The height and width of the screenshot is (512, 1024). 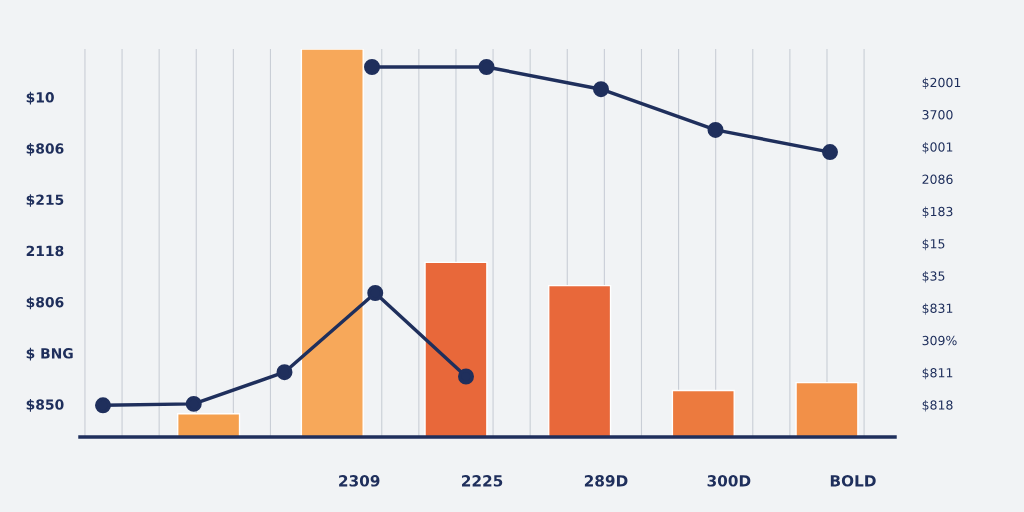 What do you see at coordinates (941, 83) in the screenshot?
I see `text: $2001` at bounding box center [941, 83].